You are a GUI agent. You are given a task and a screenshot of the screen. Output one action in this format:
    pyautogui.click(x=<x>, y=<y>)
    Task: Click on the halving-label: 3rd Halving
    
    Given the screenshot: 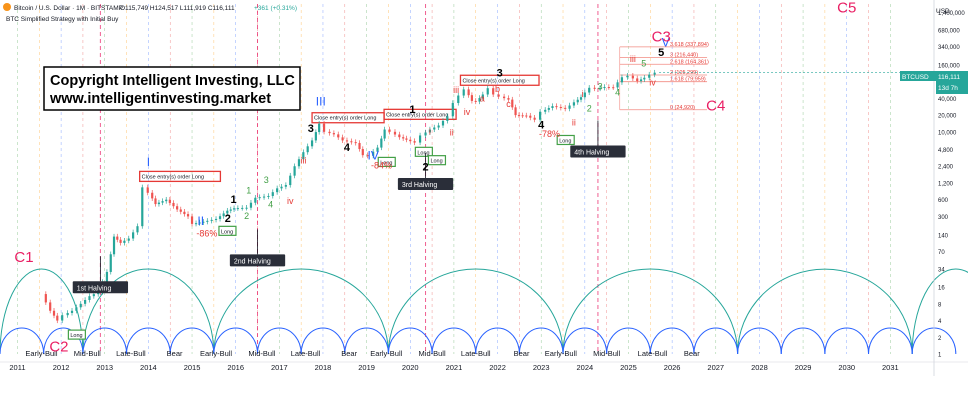 What is the action you would take?
    pyautogui.click(x=420, y=185)
    